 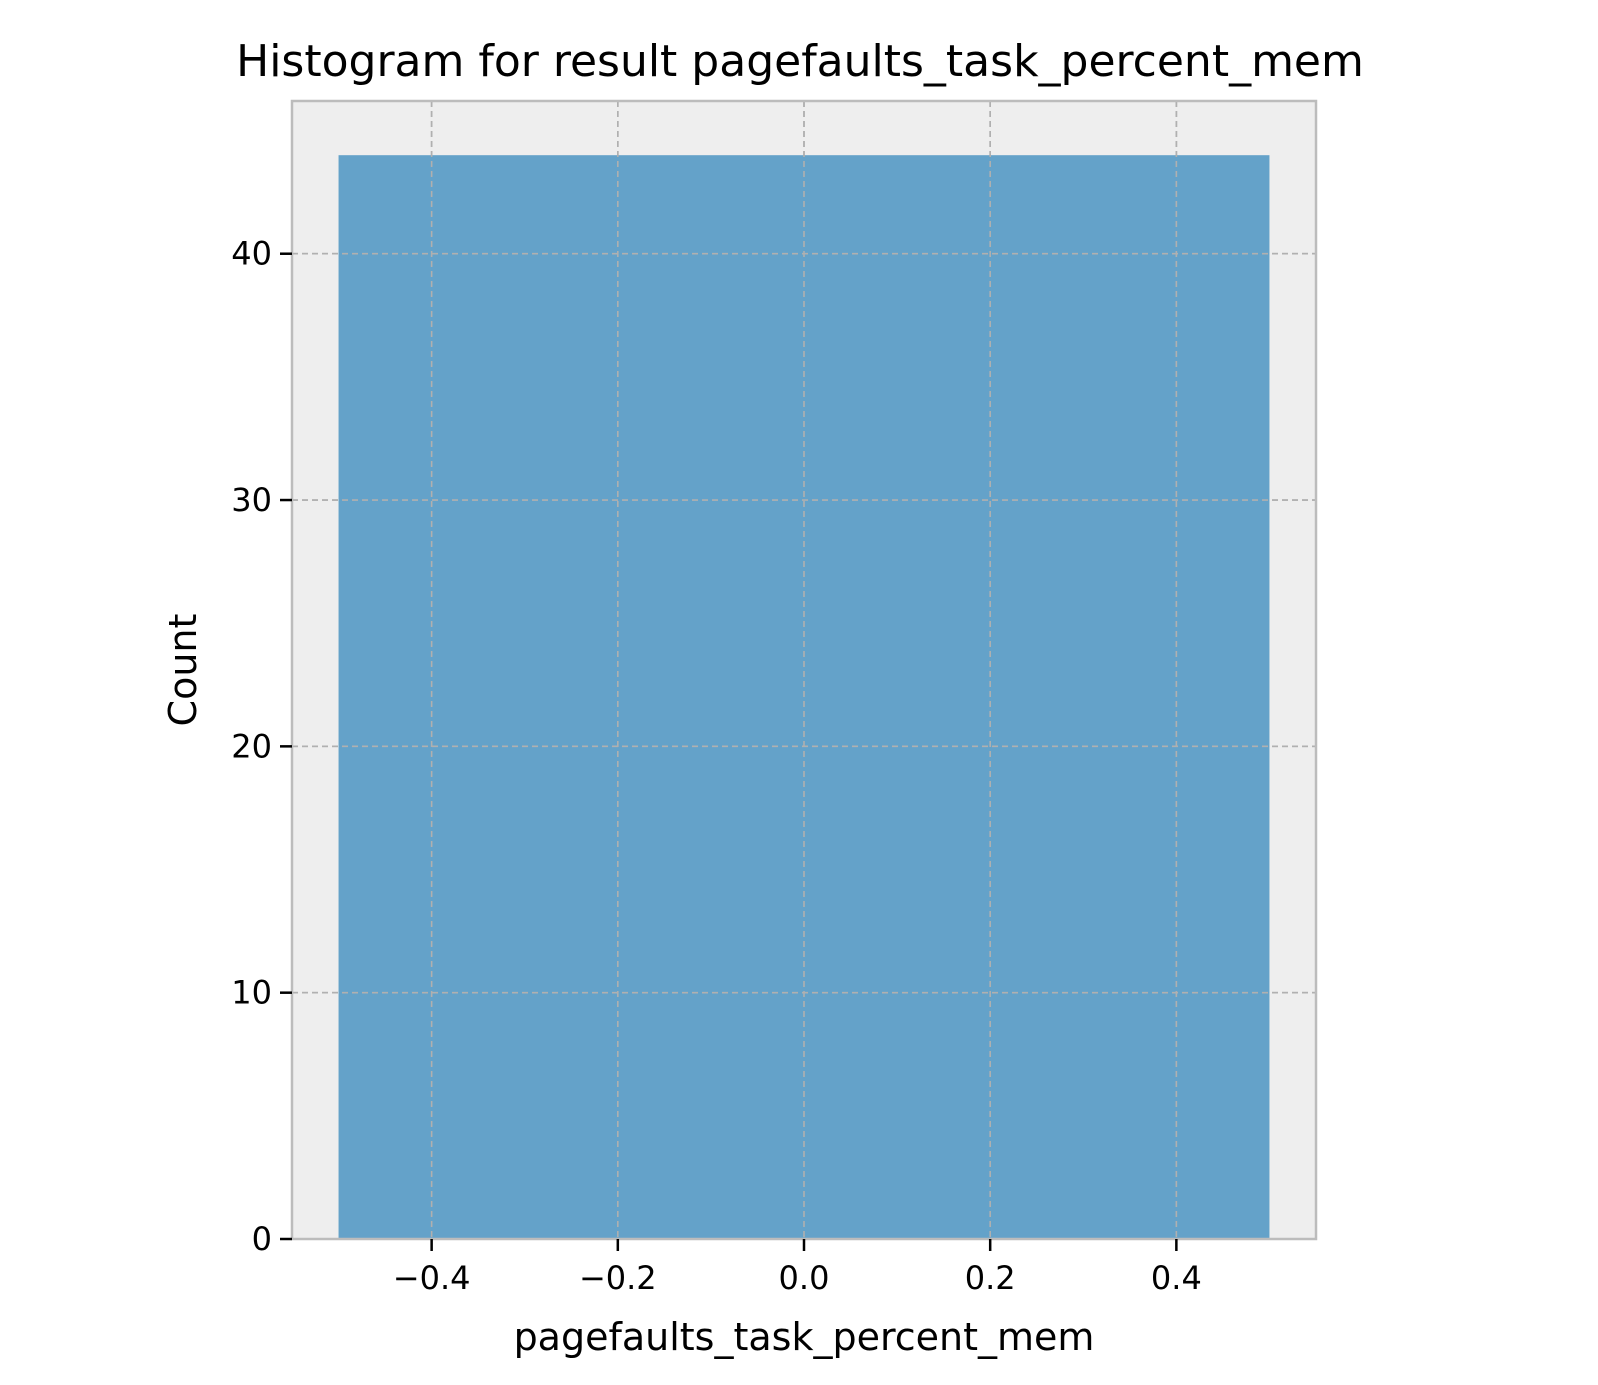 I want to click on y-tick-label: 10, so click(x=251, y=993).